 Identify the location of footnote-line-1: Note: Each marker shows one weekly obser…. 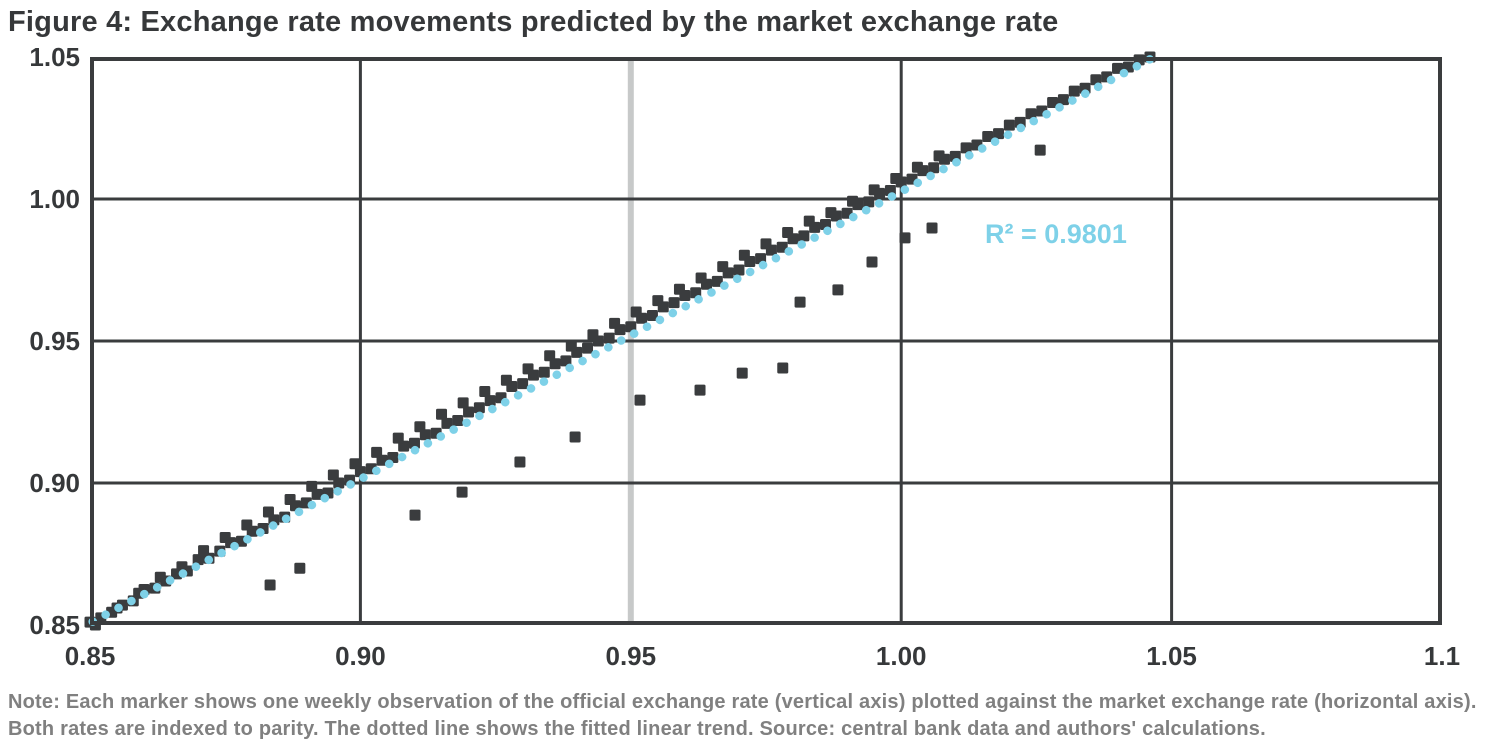
(742, 702).